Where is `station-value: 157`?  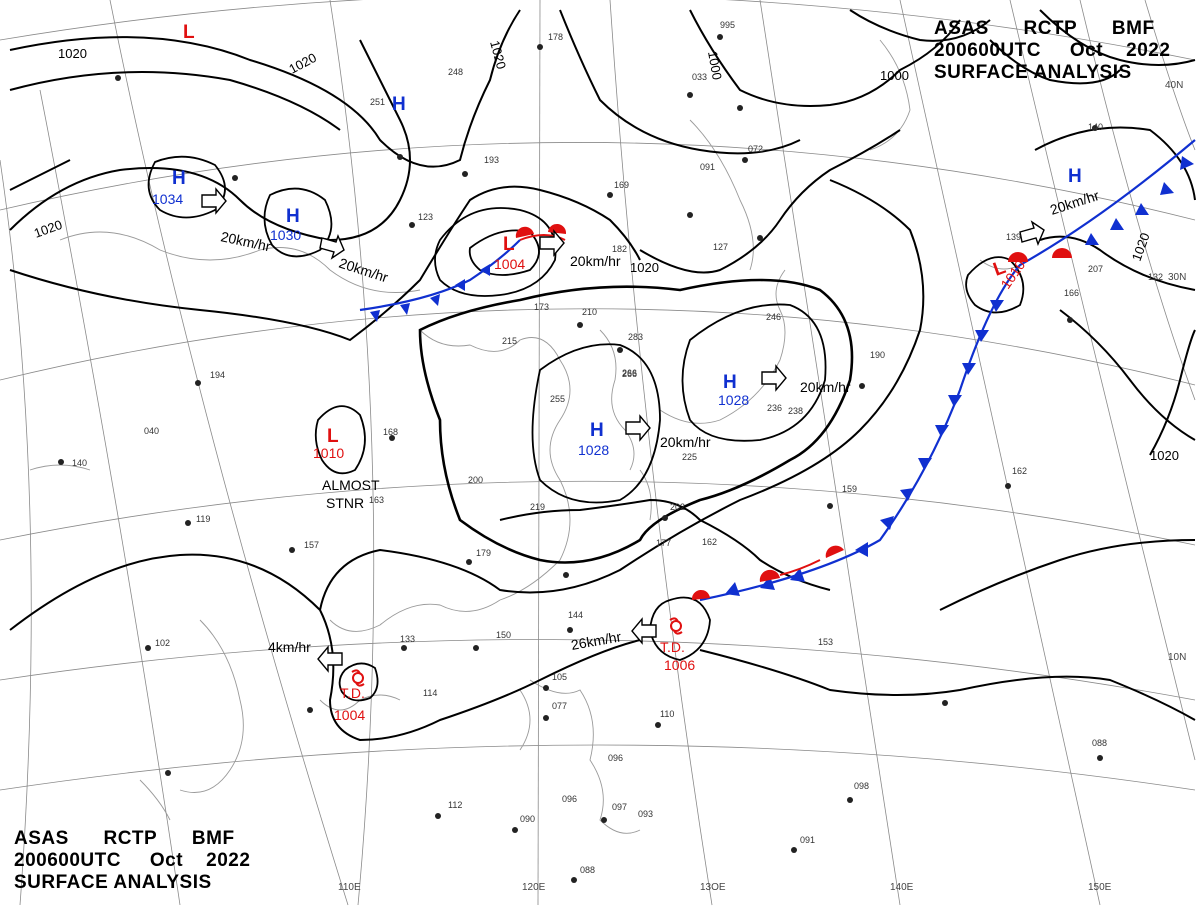 station-value: 157 is located at coordinates (311, 545).